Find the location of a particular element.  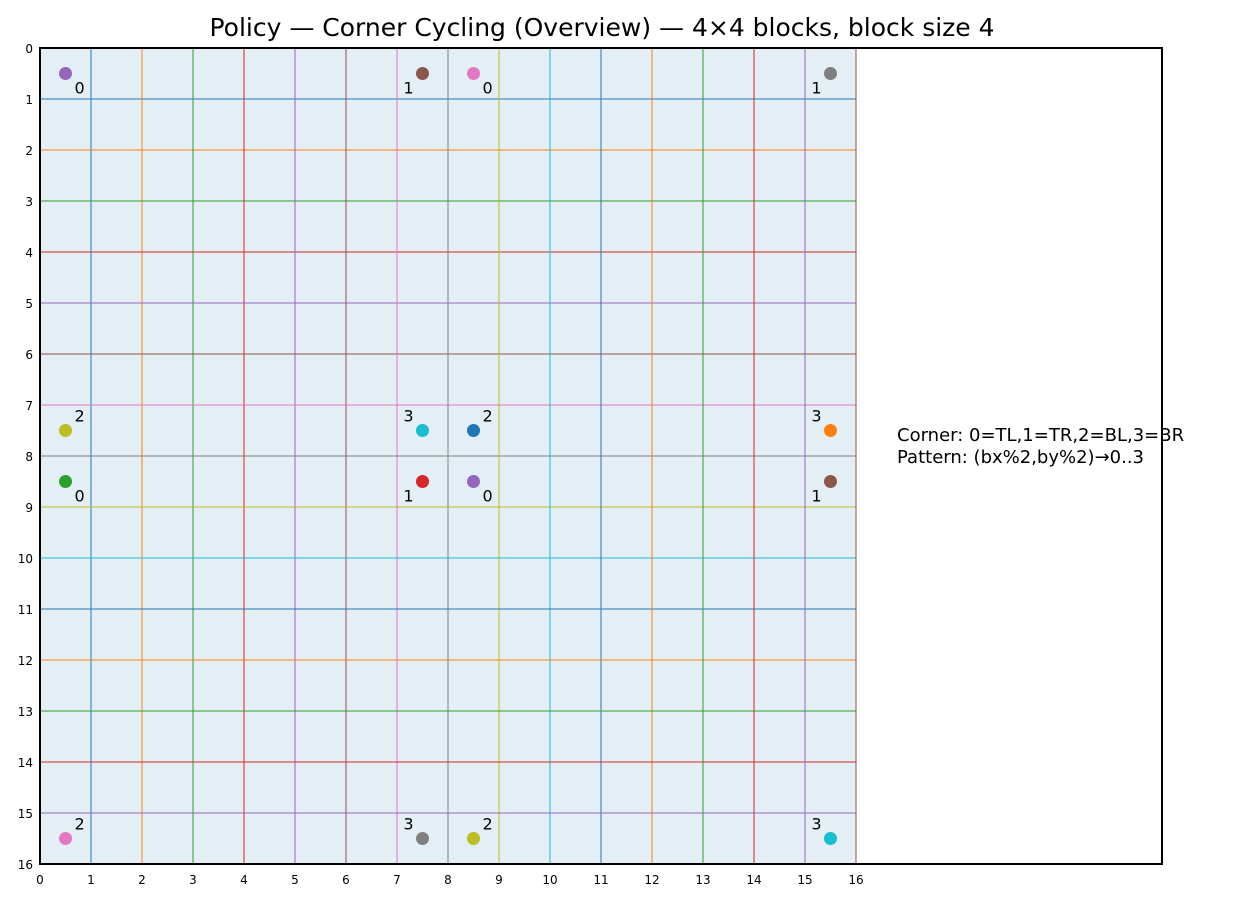

y-tick-label: 5 is located at coordinates (29, 304).